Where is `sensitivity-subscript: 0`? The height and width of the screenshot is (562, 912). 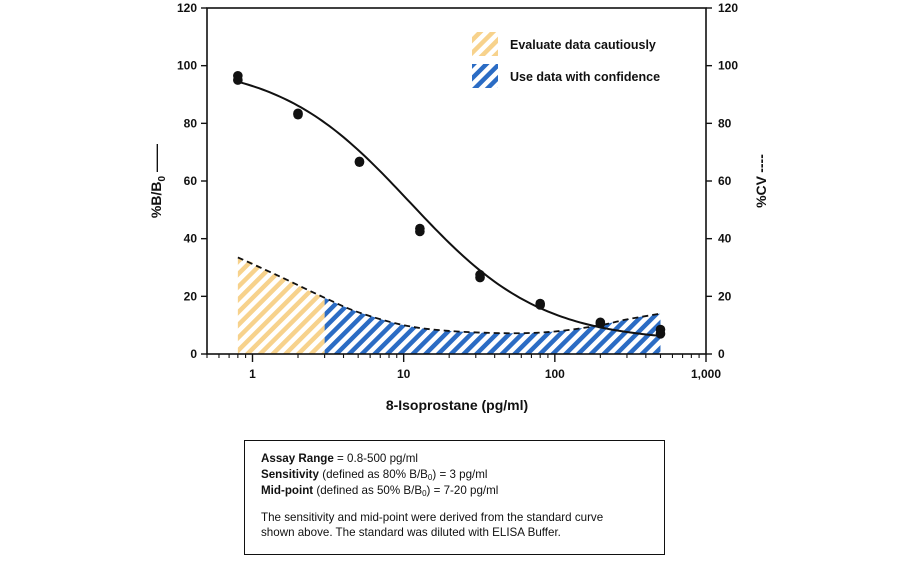 sensitivity-subscript: 0 is located at coordinates (430, 477).